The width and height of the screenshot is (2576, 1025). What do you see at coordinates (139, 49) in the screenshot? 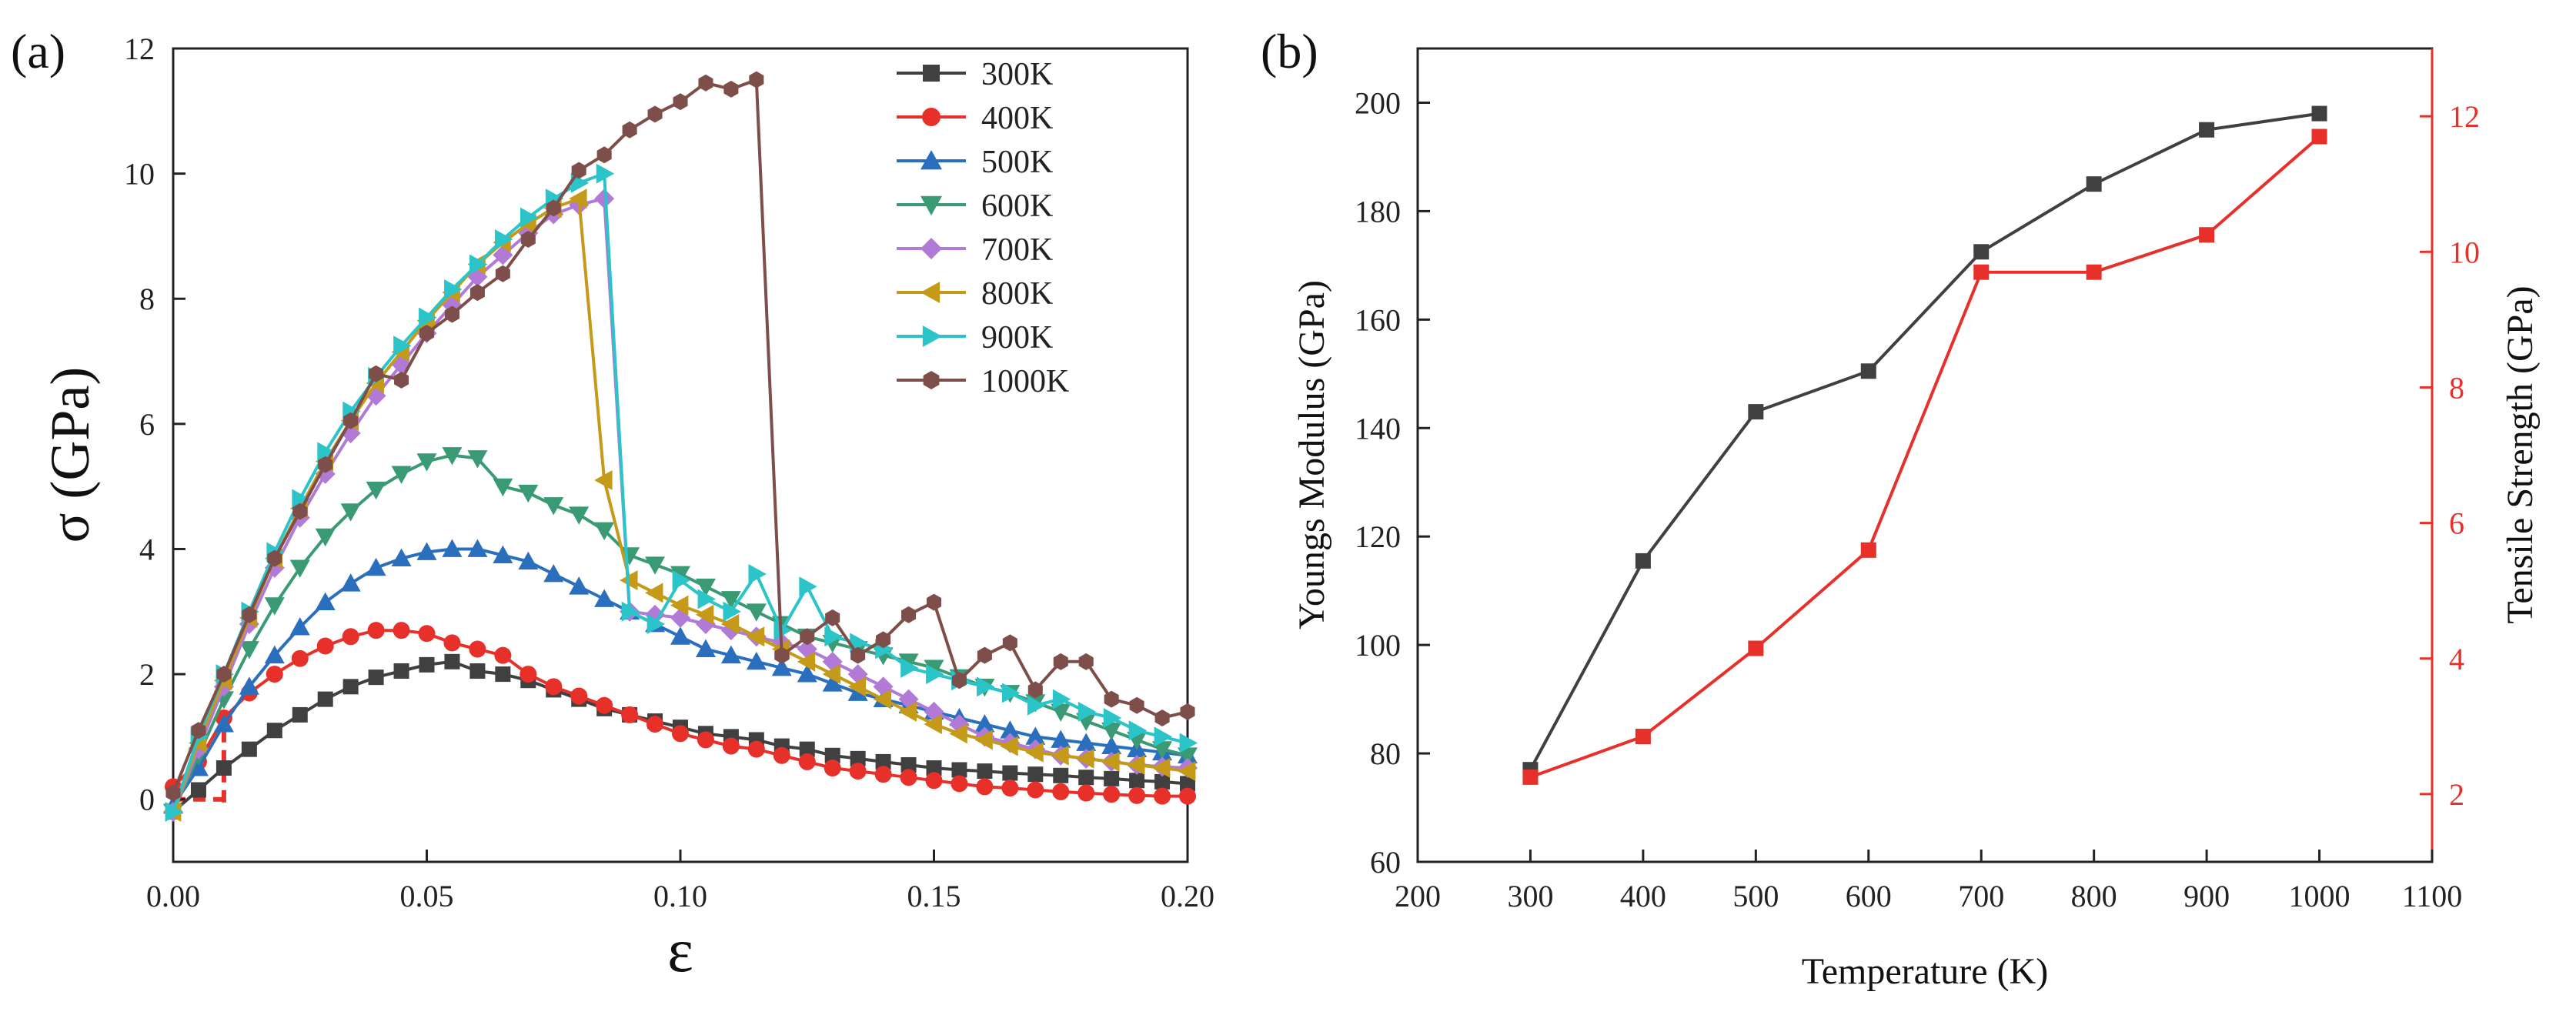
I see `y-tick-label: 12` at bounding box center [139, 49].